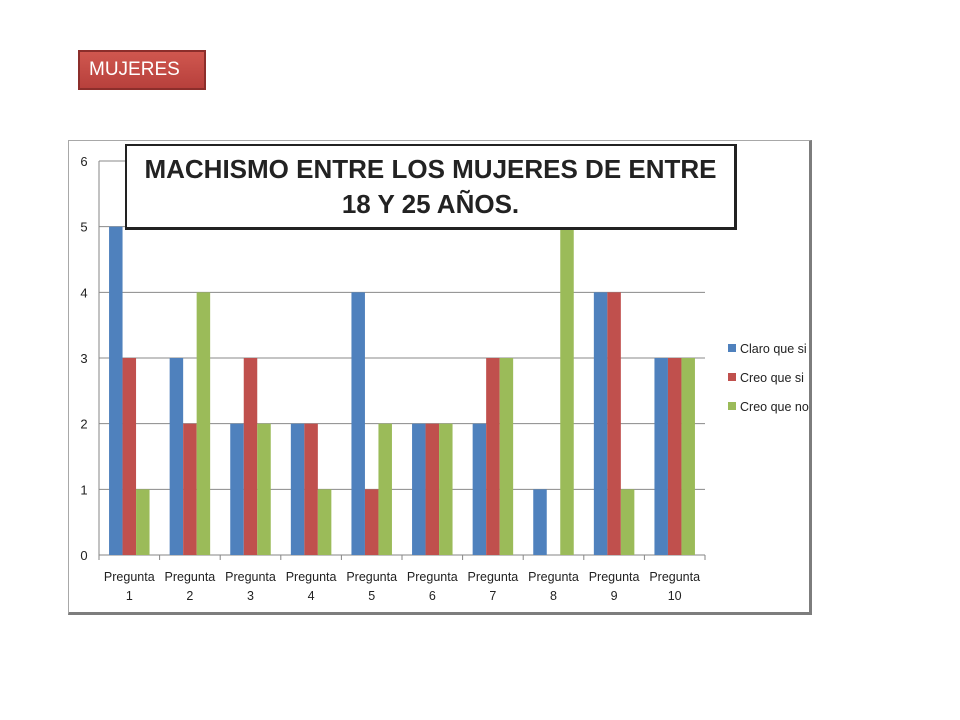  Describe the element at coordinates (553, 596) in the screenshot. I see `category-number: 8` at that location.